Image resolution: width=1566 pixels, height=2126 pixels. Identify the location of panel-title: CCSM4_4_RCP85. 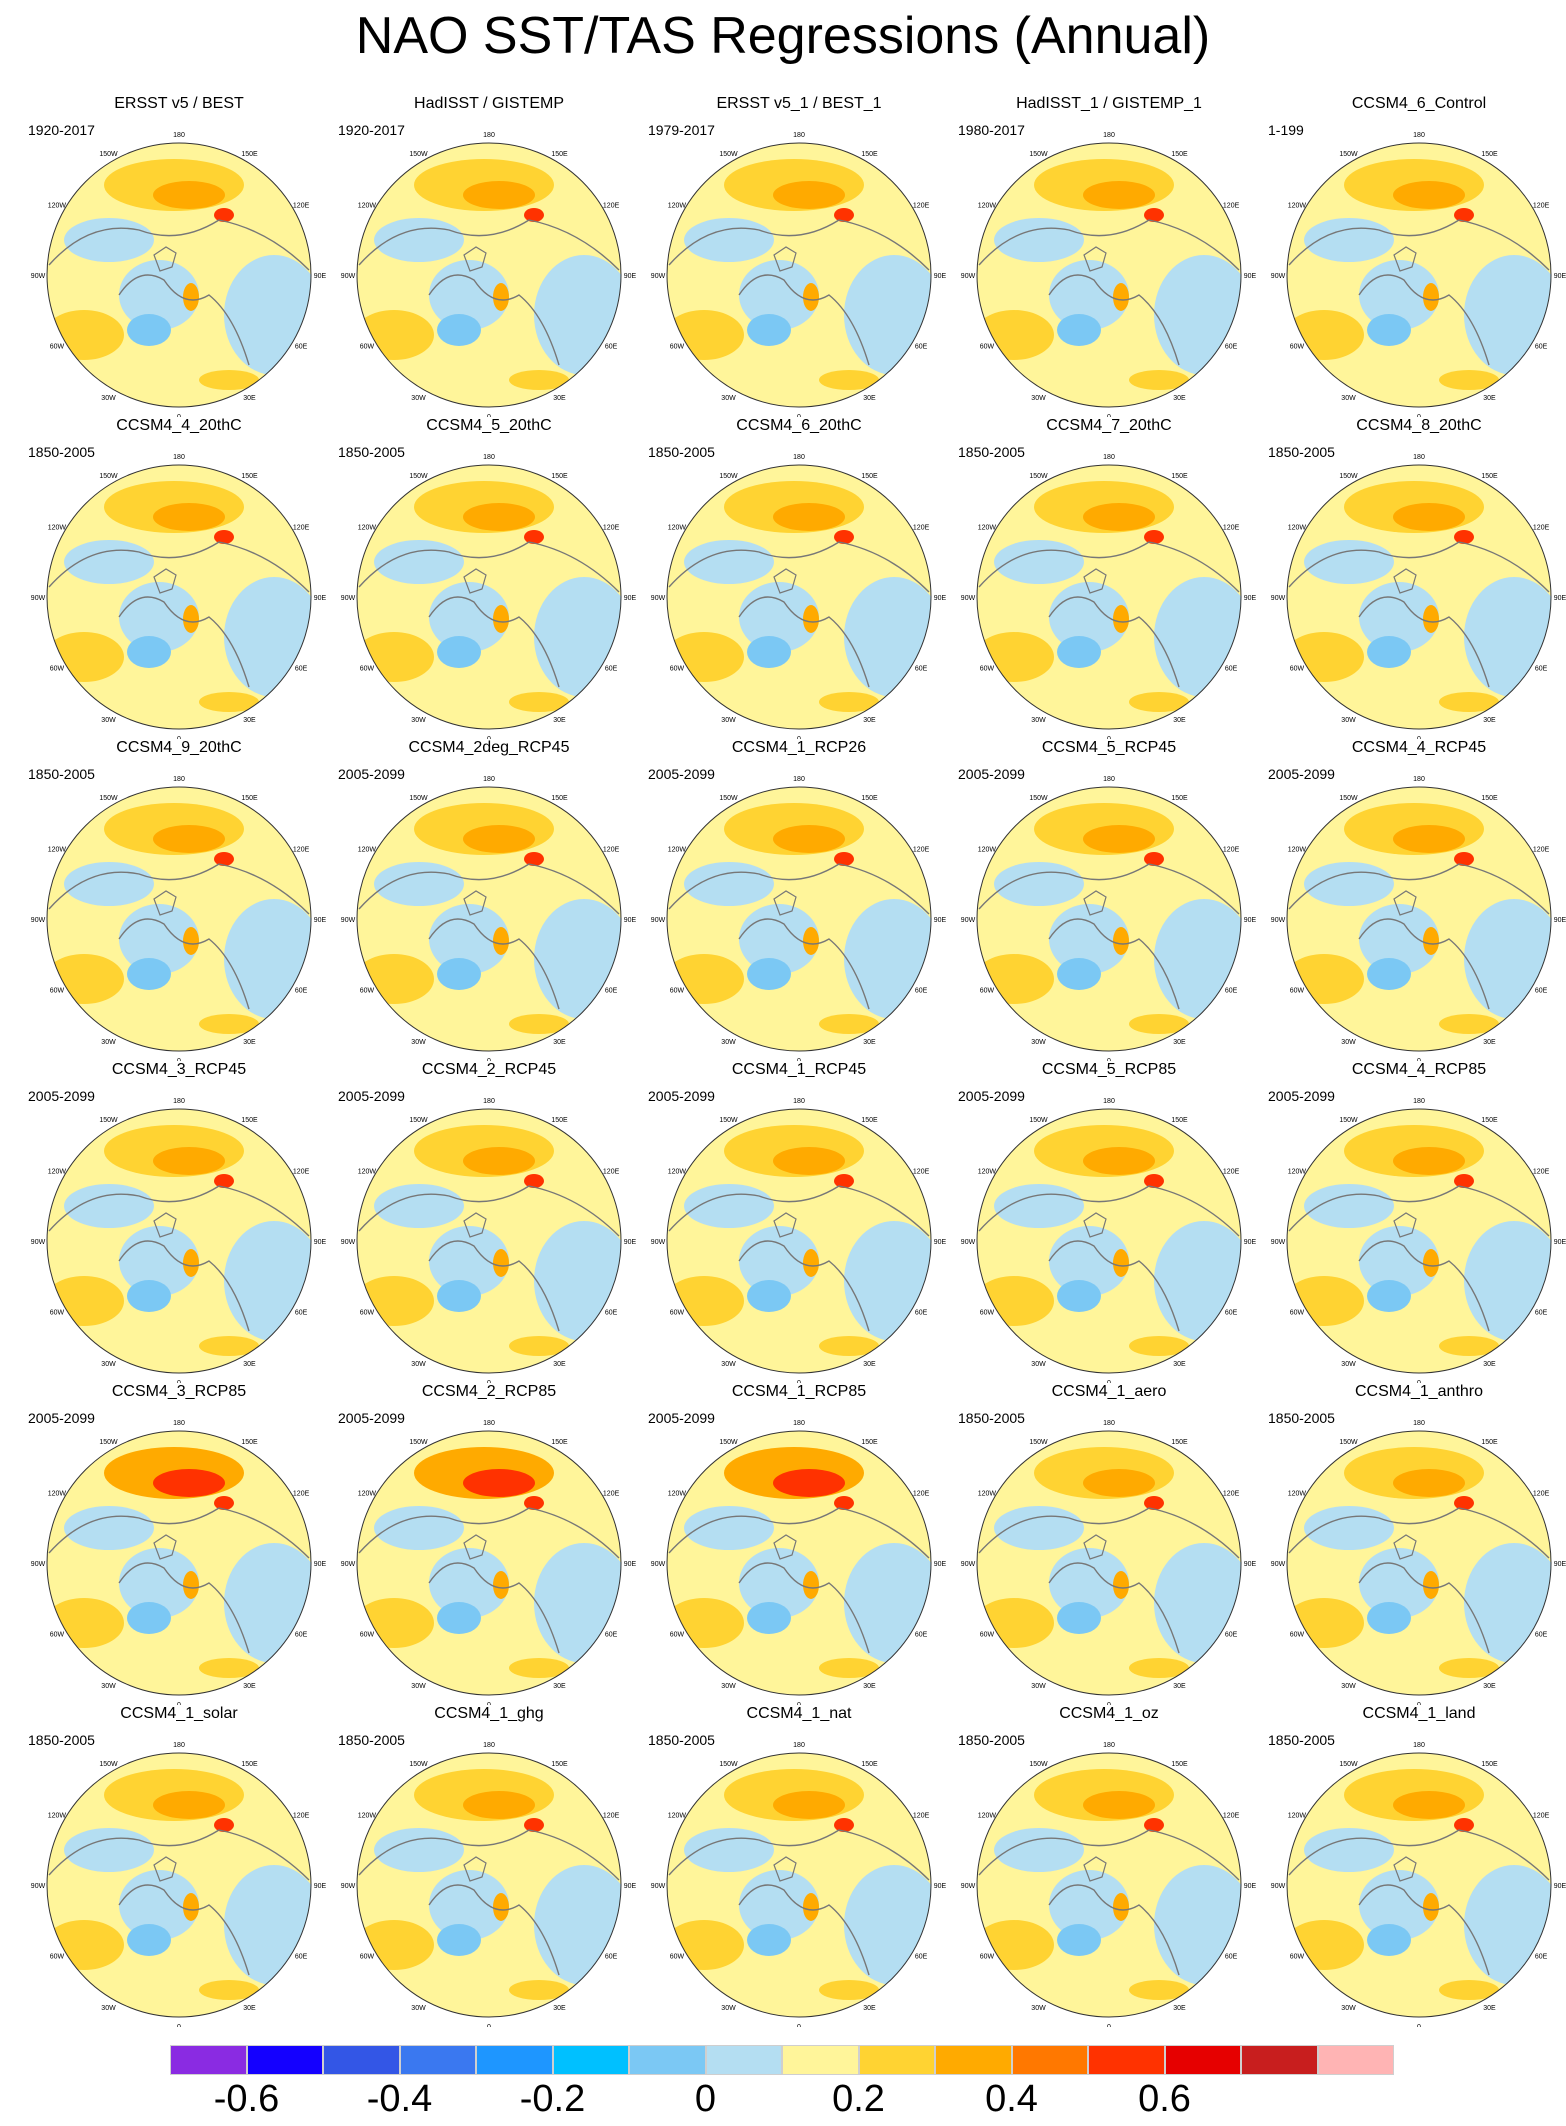
(1419, 1069).